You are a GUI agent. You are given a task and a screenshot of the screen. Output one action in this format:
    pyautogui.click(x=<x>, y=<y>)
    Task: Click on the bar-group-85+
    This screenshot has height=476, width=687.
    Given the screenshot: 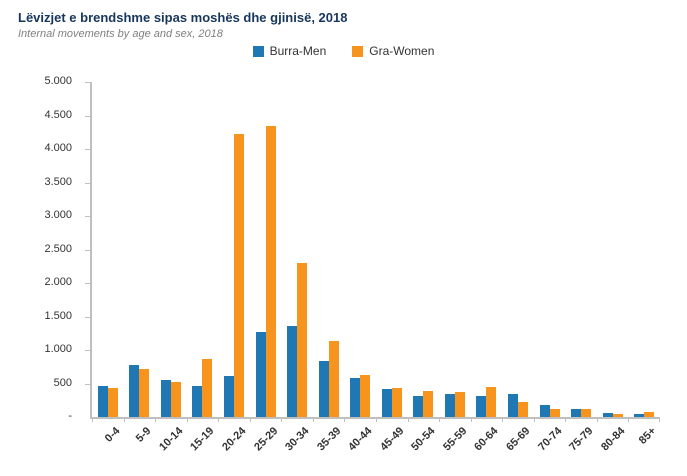 What is the action you would take?
    pyautogui.click(x=644, y=414)
    